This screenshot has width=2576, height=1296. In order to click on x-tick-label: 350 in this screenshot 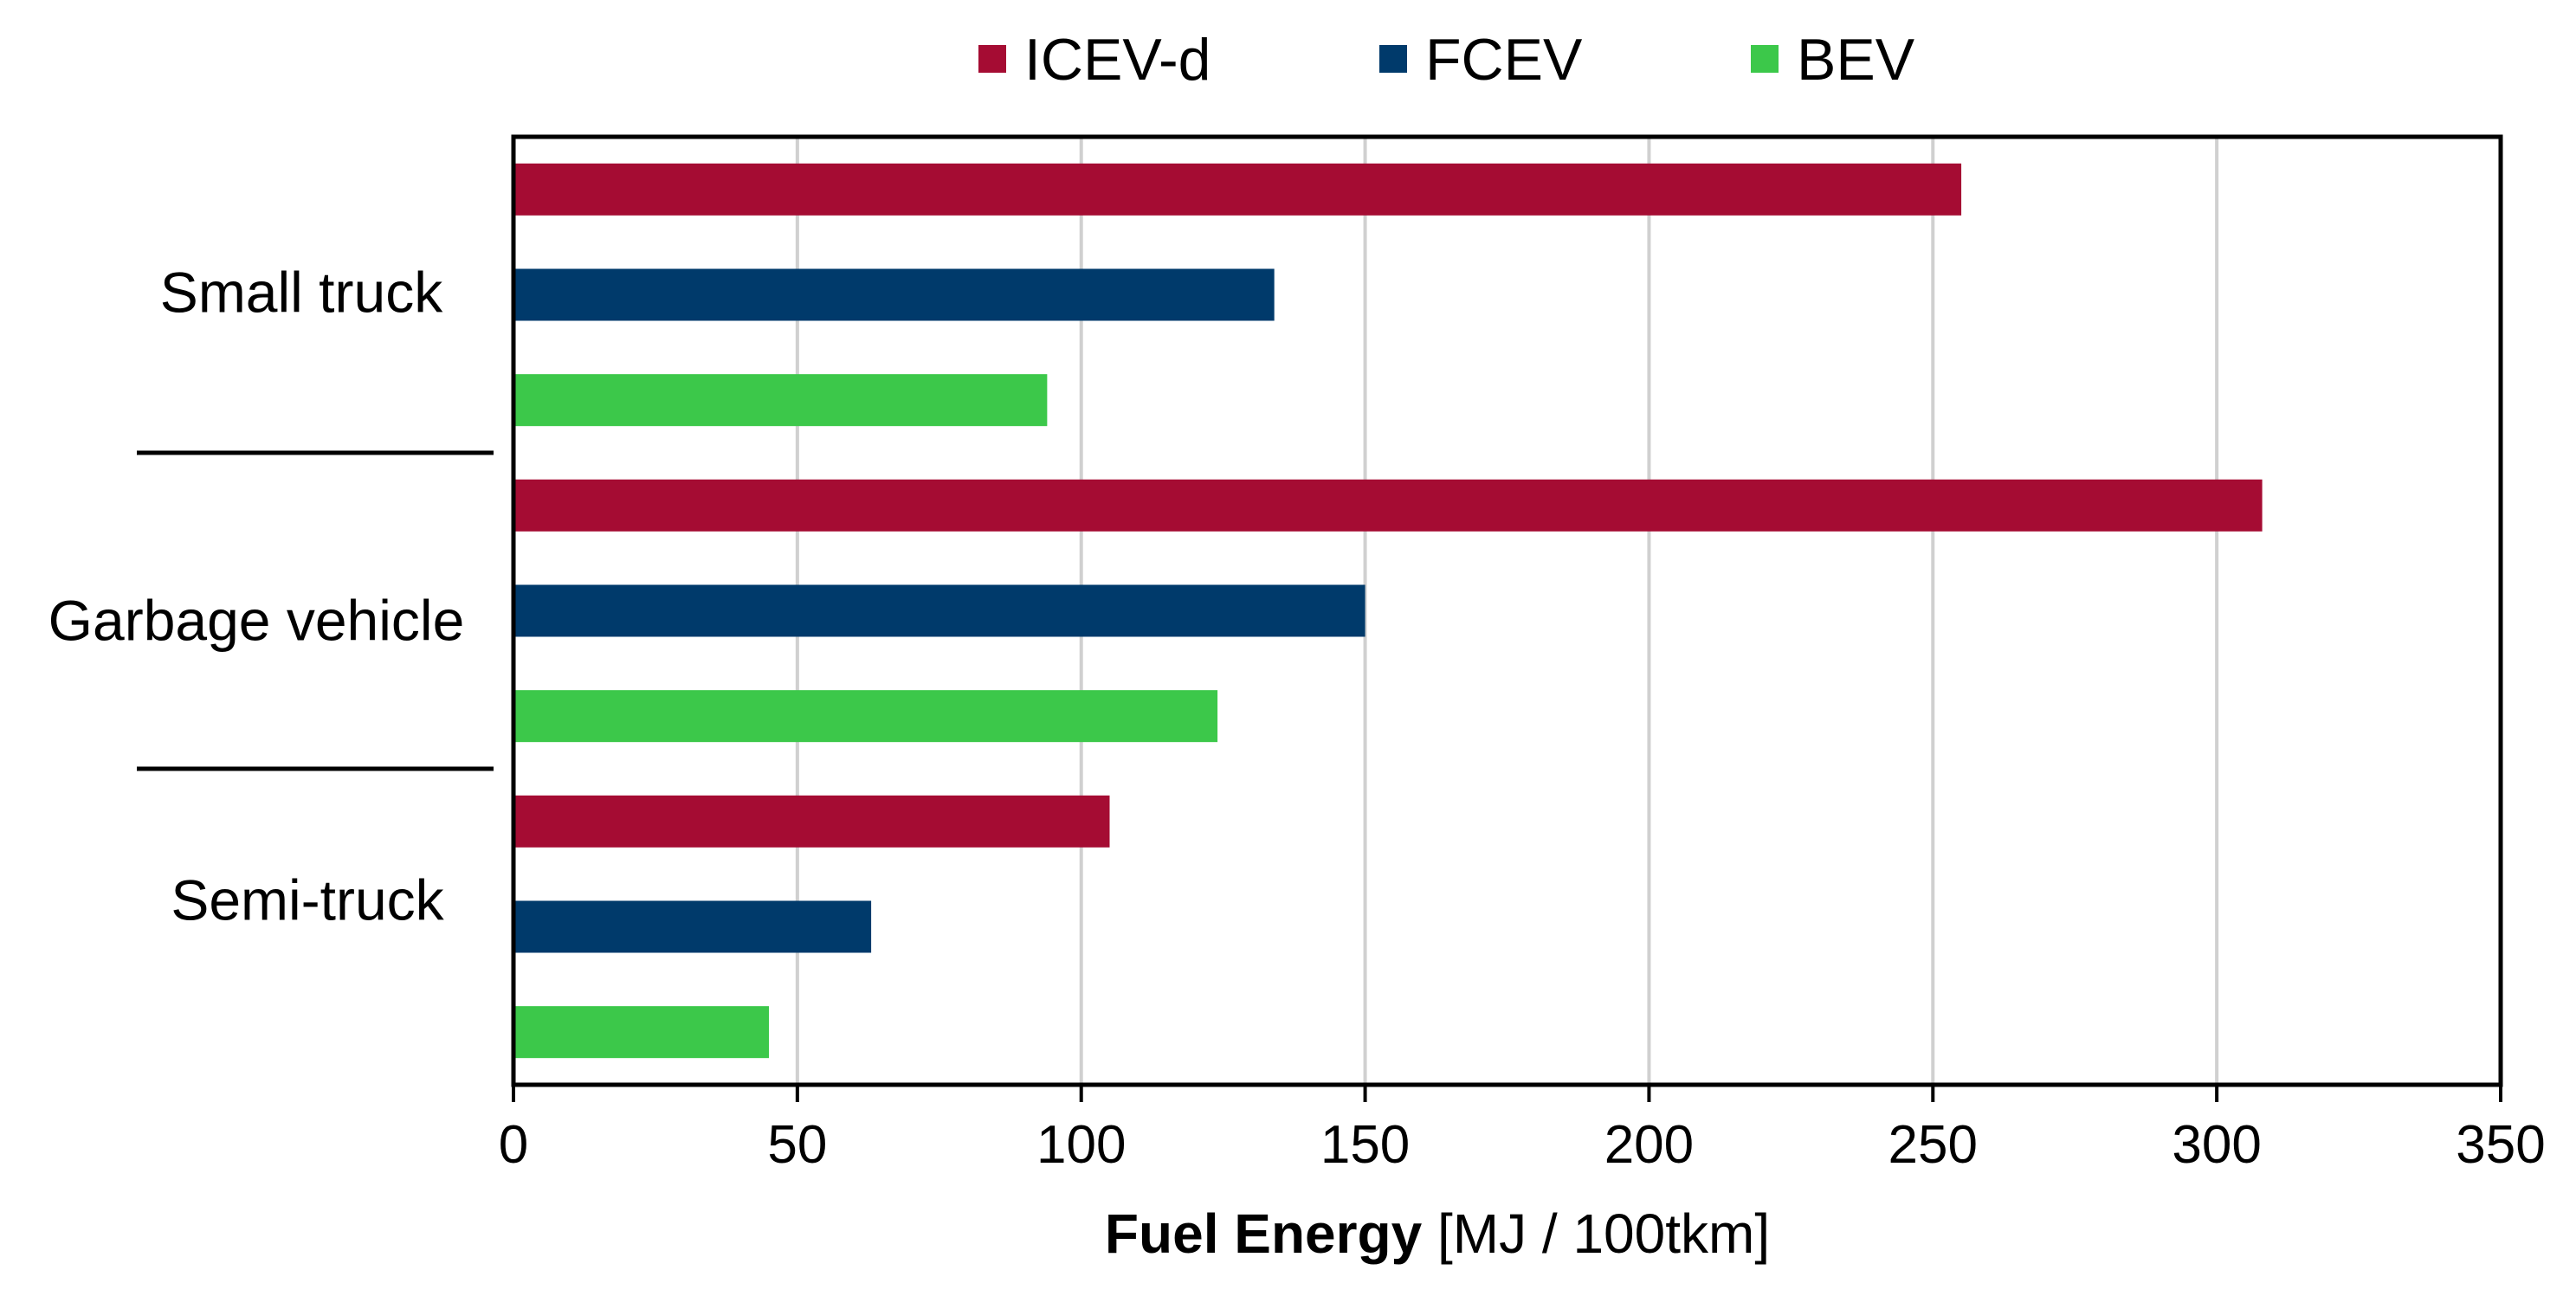, I will do `click(2500, 1145)`.